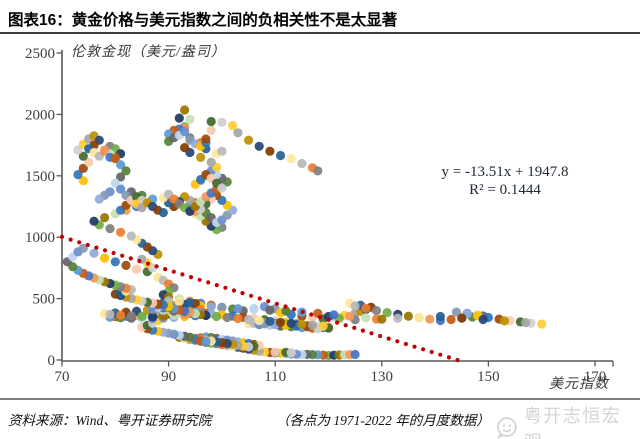  Describe the element at coordinates (40, 238) in the screenshot. I see `y-tick-label: 1000` at that location.